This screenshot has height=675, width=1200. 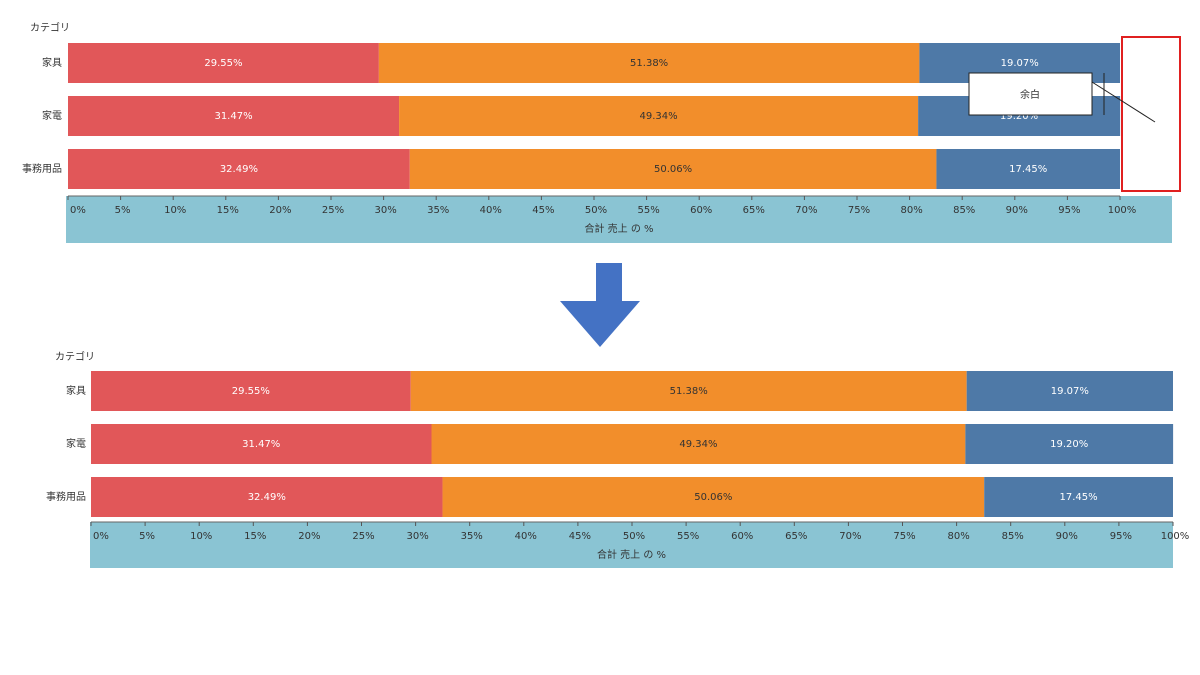 I want to click on callout-line, so click(x=1123, y=102).